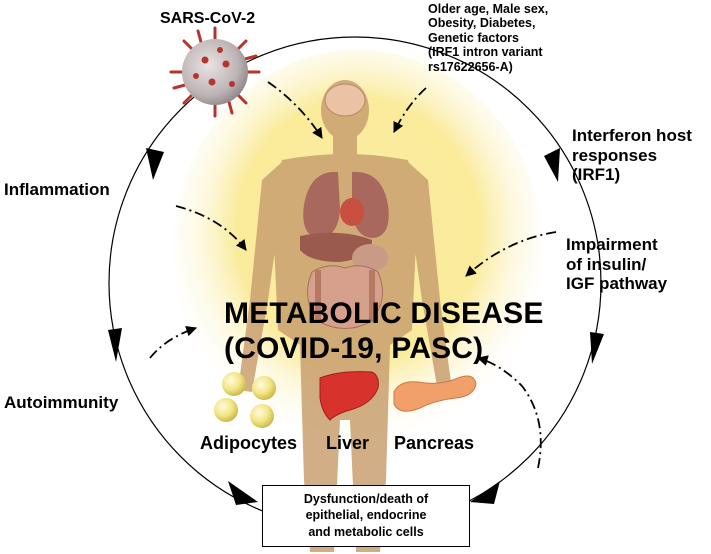  I want to click on organs, so click(344, 206).